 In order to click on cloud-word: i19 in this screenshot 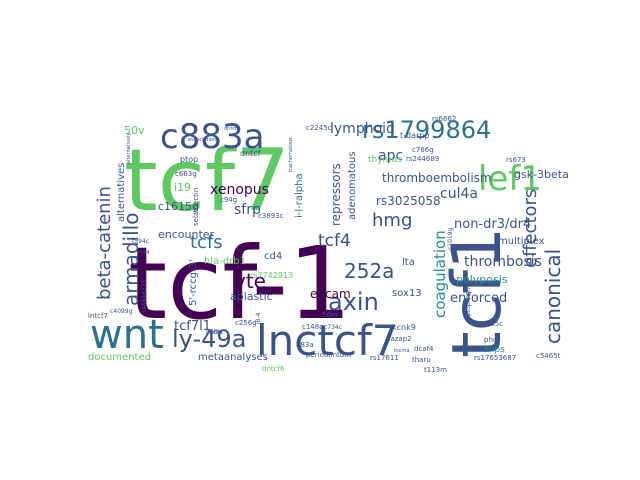, I will do `click(182, 187)`.